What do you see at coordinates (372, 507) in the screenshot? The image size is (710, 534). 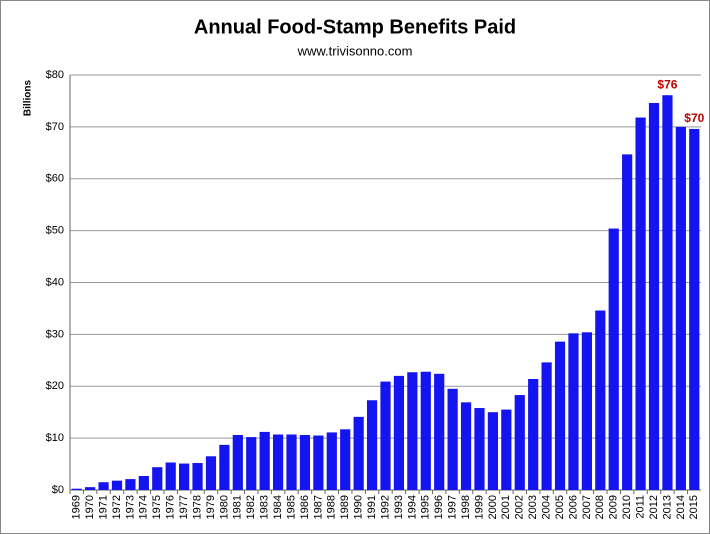 I see `x-tick-label: 1991` at bounding box center [372, 507].